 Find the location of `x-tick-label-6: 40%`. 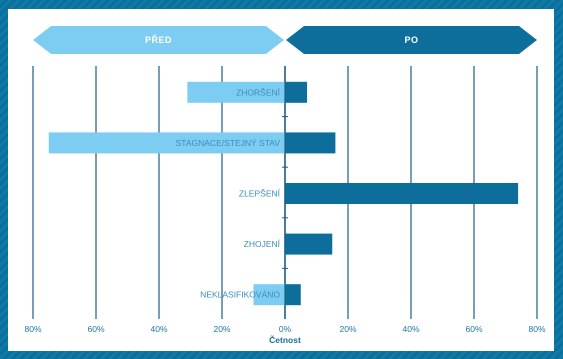

x-tick-label-6: 40% is located at coordinates (410, 329).